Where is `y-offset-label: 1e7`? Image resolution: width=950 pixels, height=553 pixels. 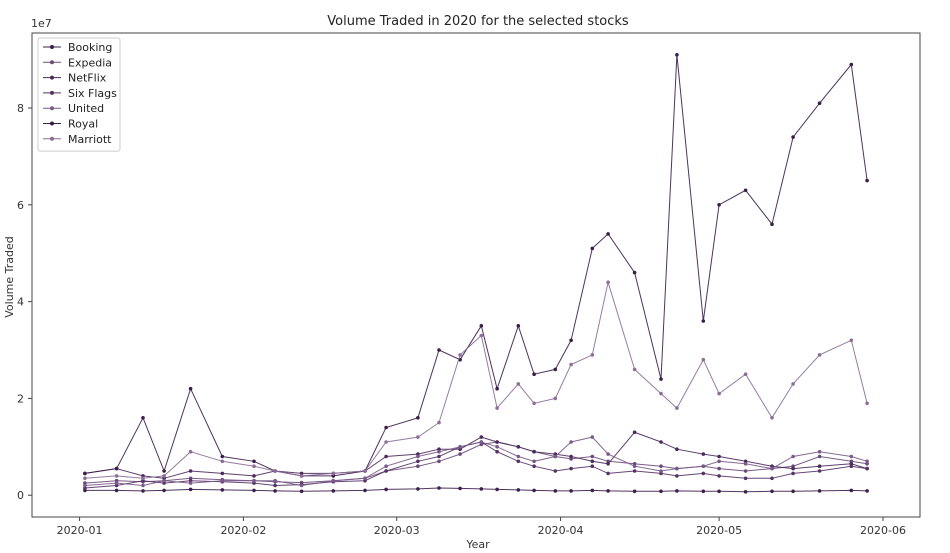
y-offset-label: 1e7 is located at coordinates (41, 23).